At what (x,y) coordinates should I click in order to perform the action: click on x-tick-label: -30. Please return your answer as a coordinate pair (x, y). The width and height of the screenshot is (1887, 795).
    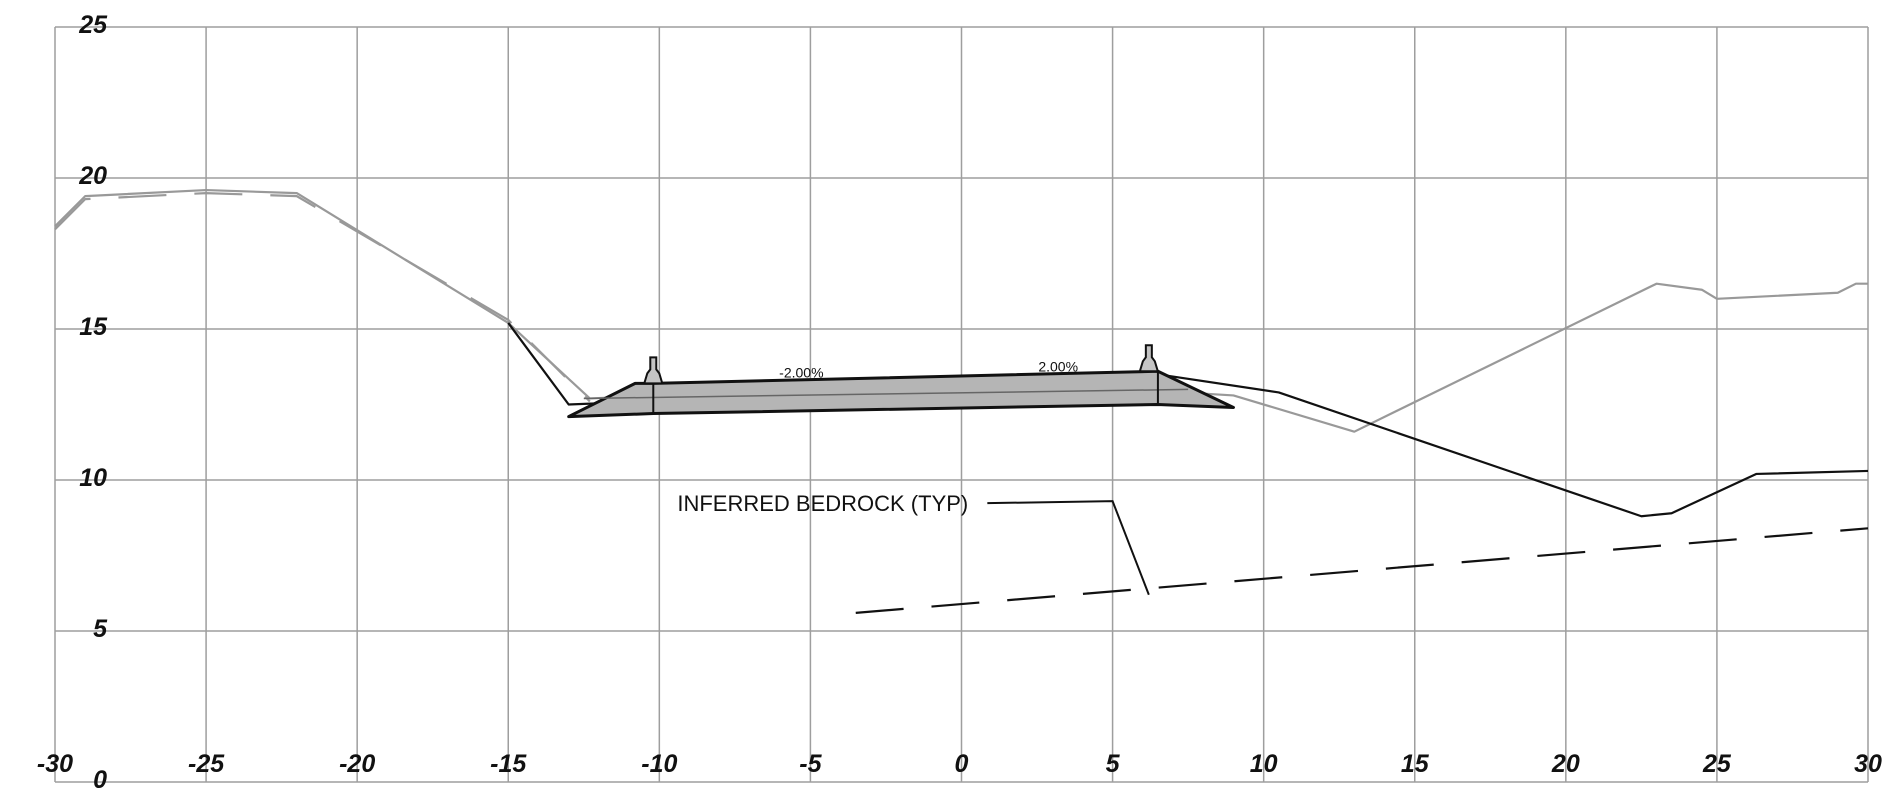
    Looking at the image, I should click on (55, 764).